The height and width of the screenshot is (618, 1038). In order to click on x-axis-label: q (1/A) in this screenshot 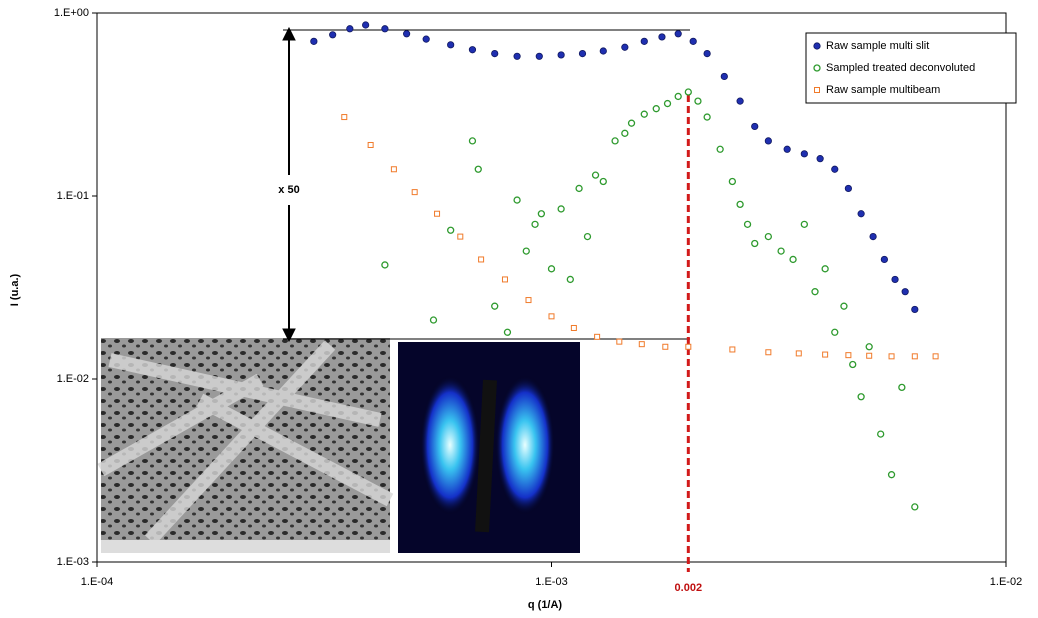, I will do `click(545, 605)`.